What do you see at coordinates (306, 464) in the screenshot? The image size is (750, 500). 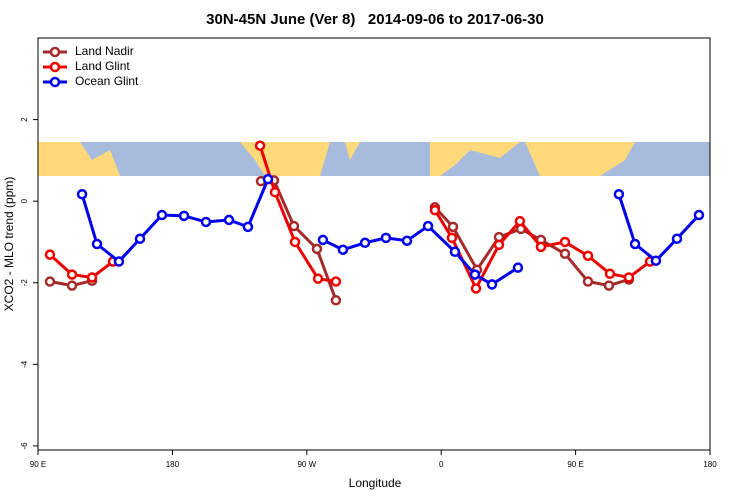 I see `x-tick-label: 90 W` at bounding box center [306, 464].